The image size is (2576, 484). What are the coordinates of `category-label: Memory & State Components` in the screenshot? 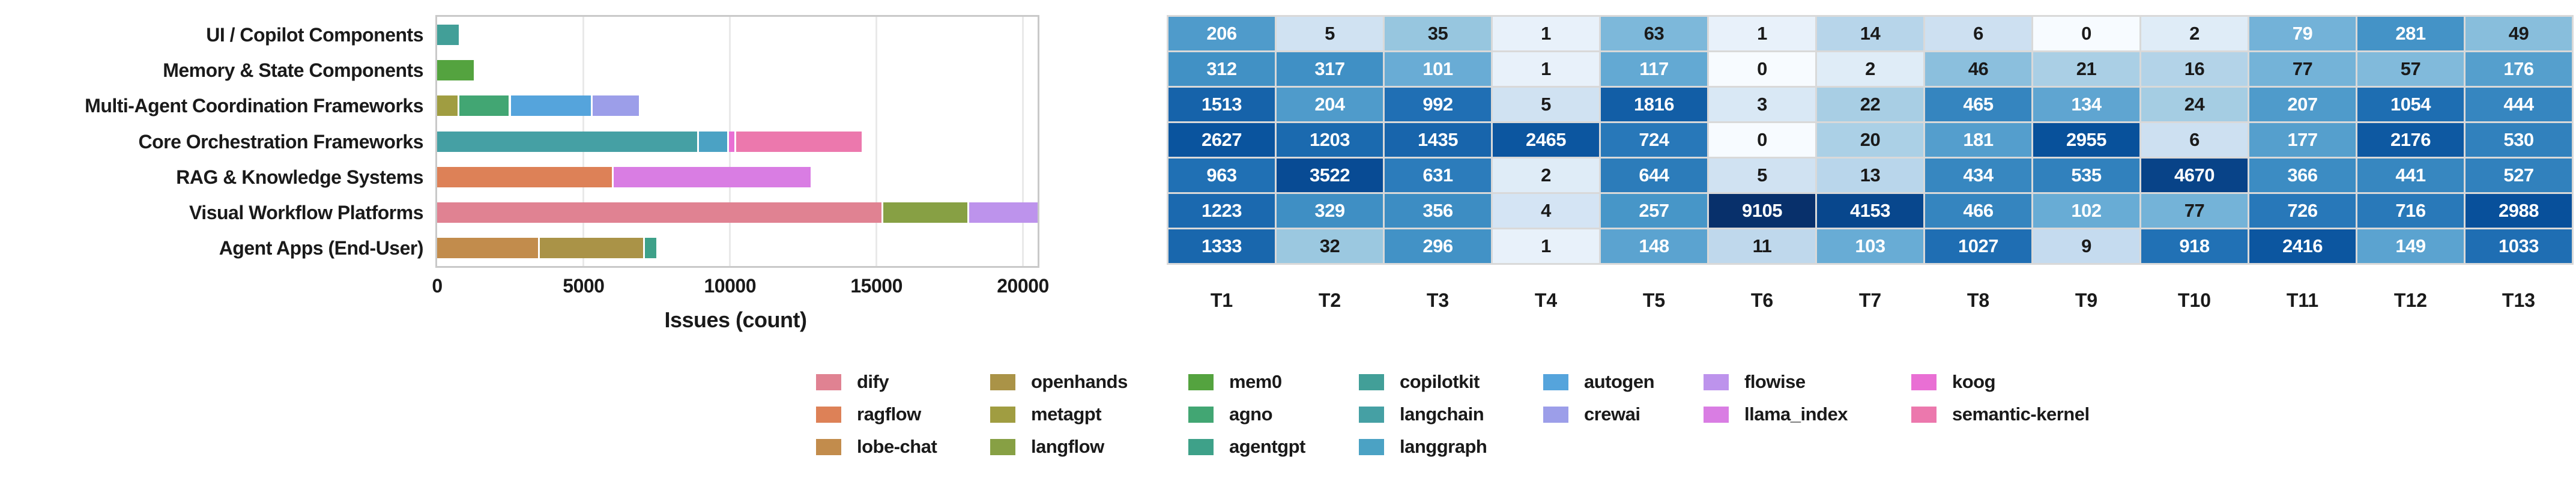 It's located at (293, 70).